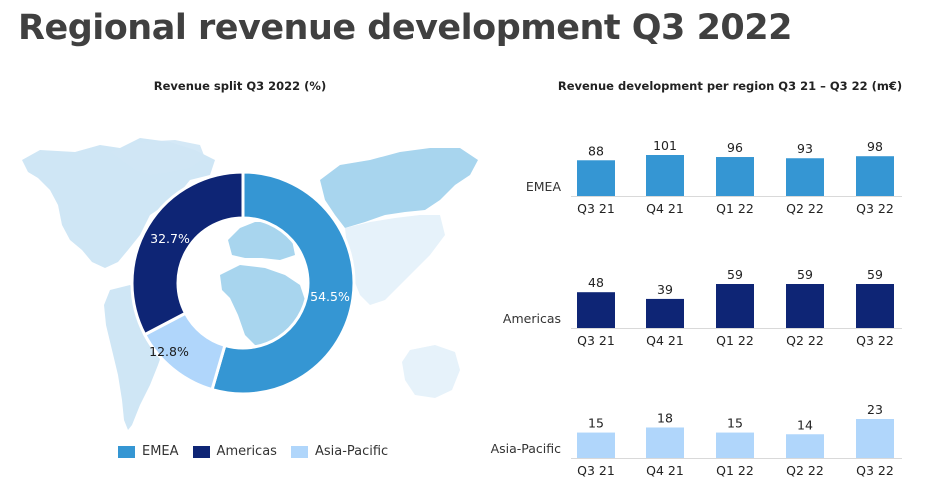  I want to click on map-australia, so click(431, 371).